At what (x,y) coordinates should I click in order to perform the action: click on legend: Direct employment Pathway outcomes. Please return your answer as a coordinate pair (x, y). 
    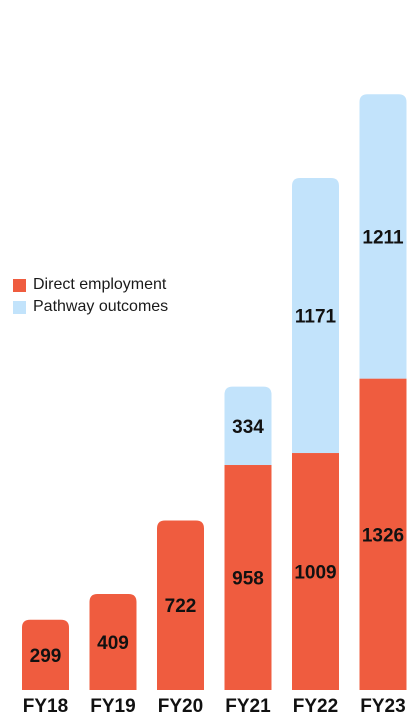
    Looking at the image, I should click on (90, 296).